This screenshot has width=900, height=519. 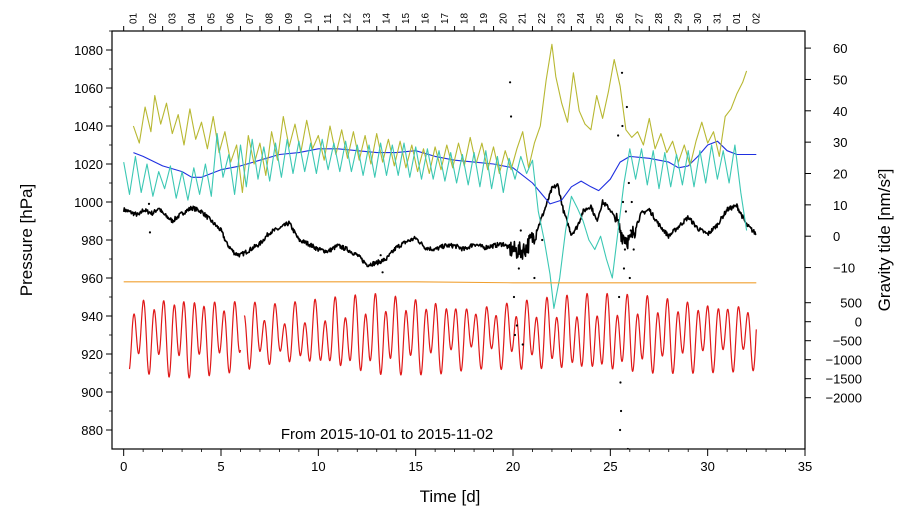 What do you see at coordinates (581, 18) in the screenshot?
I see `day-label: 24` at bounding box center [581, 18].